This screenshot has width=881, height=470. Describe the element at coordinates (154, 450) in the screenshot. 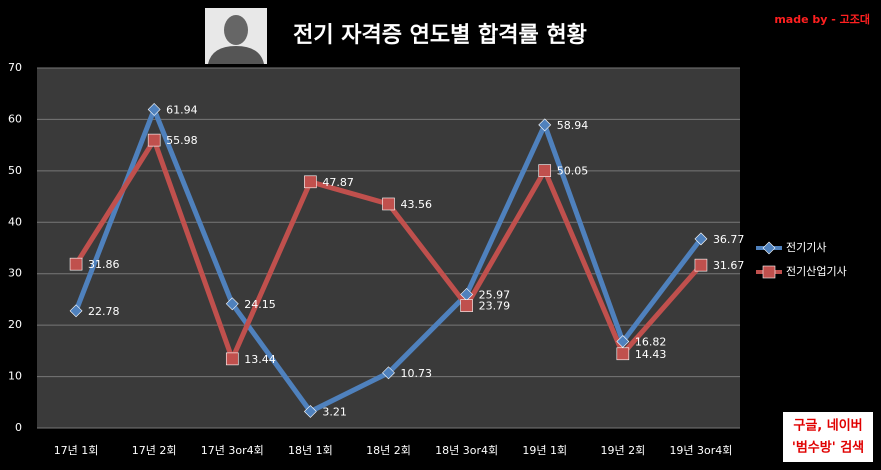

I see `x-tick-label: 17년 2회` at that location.